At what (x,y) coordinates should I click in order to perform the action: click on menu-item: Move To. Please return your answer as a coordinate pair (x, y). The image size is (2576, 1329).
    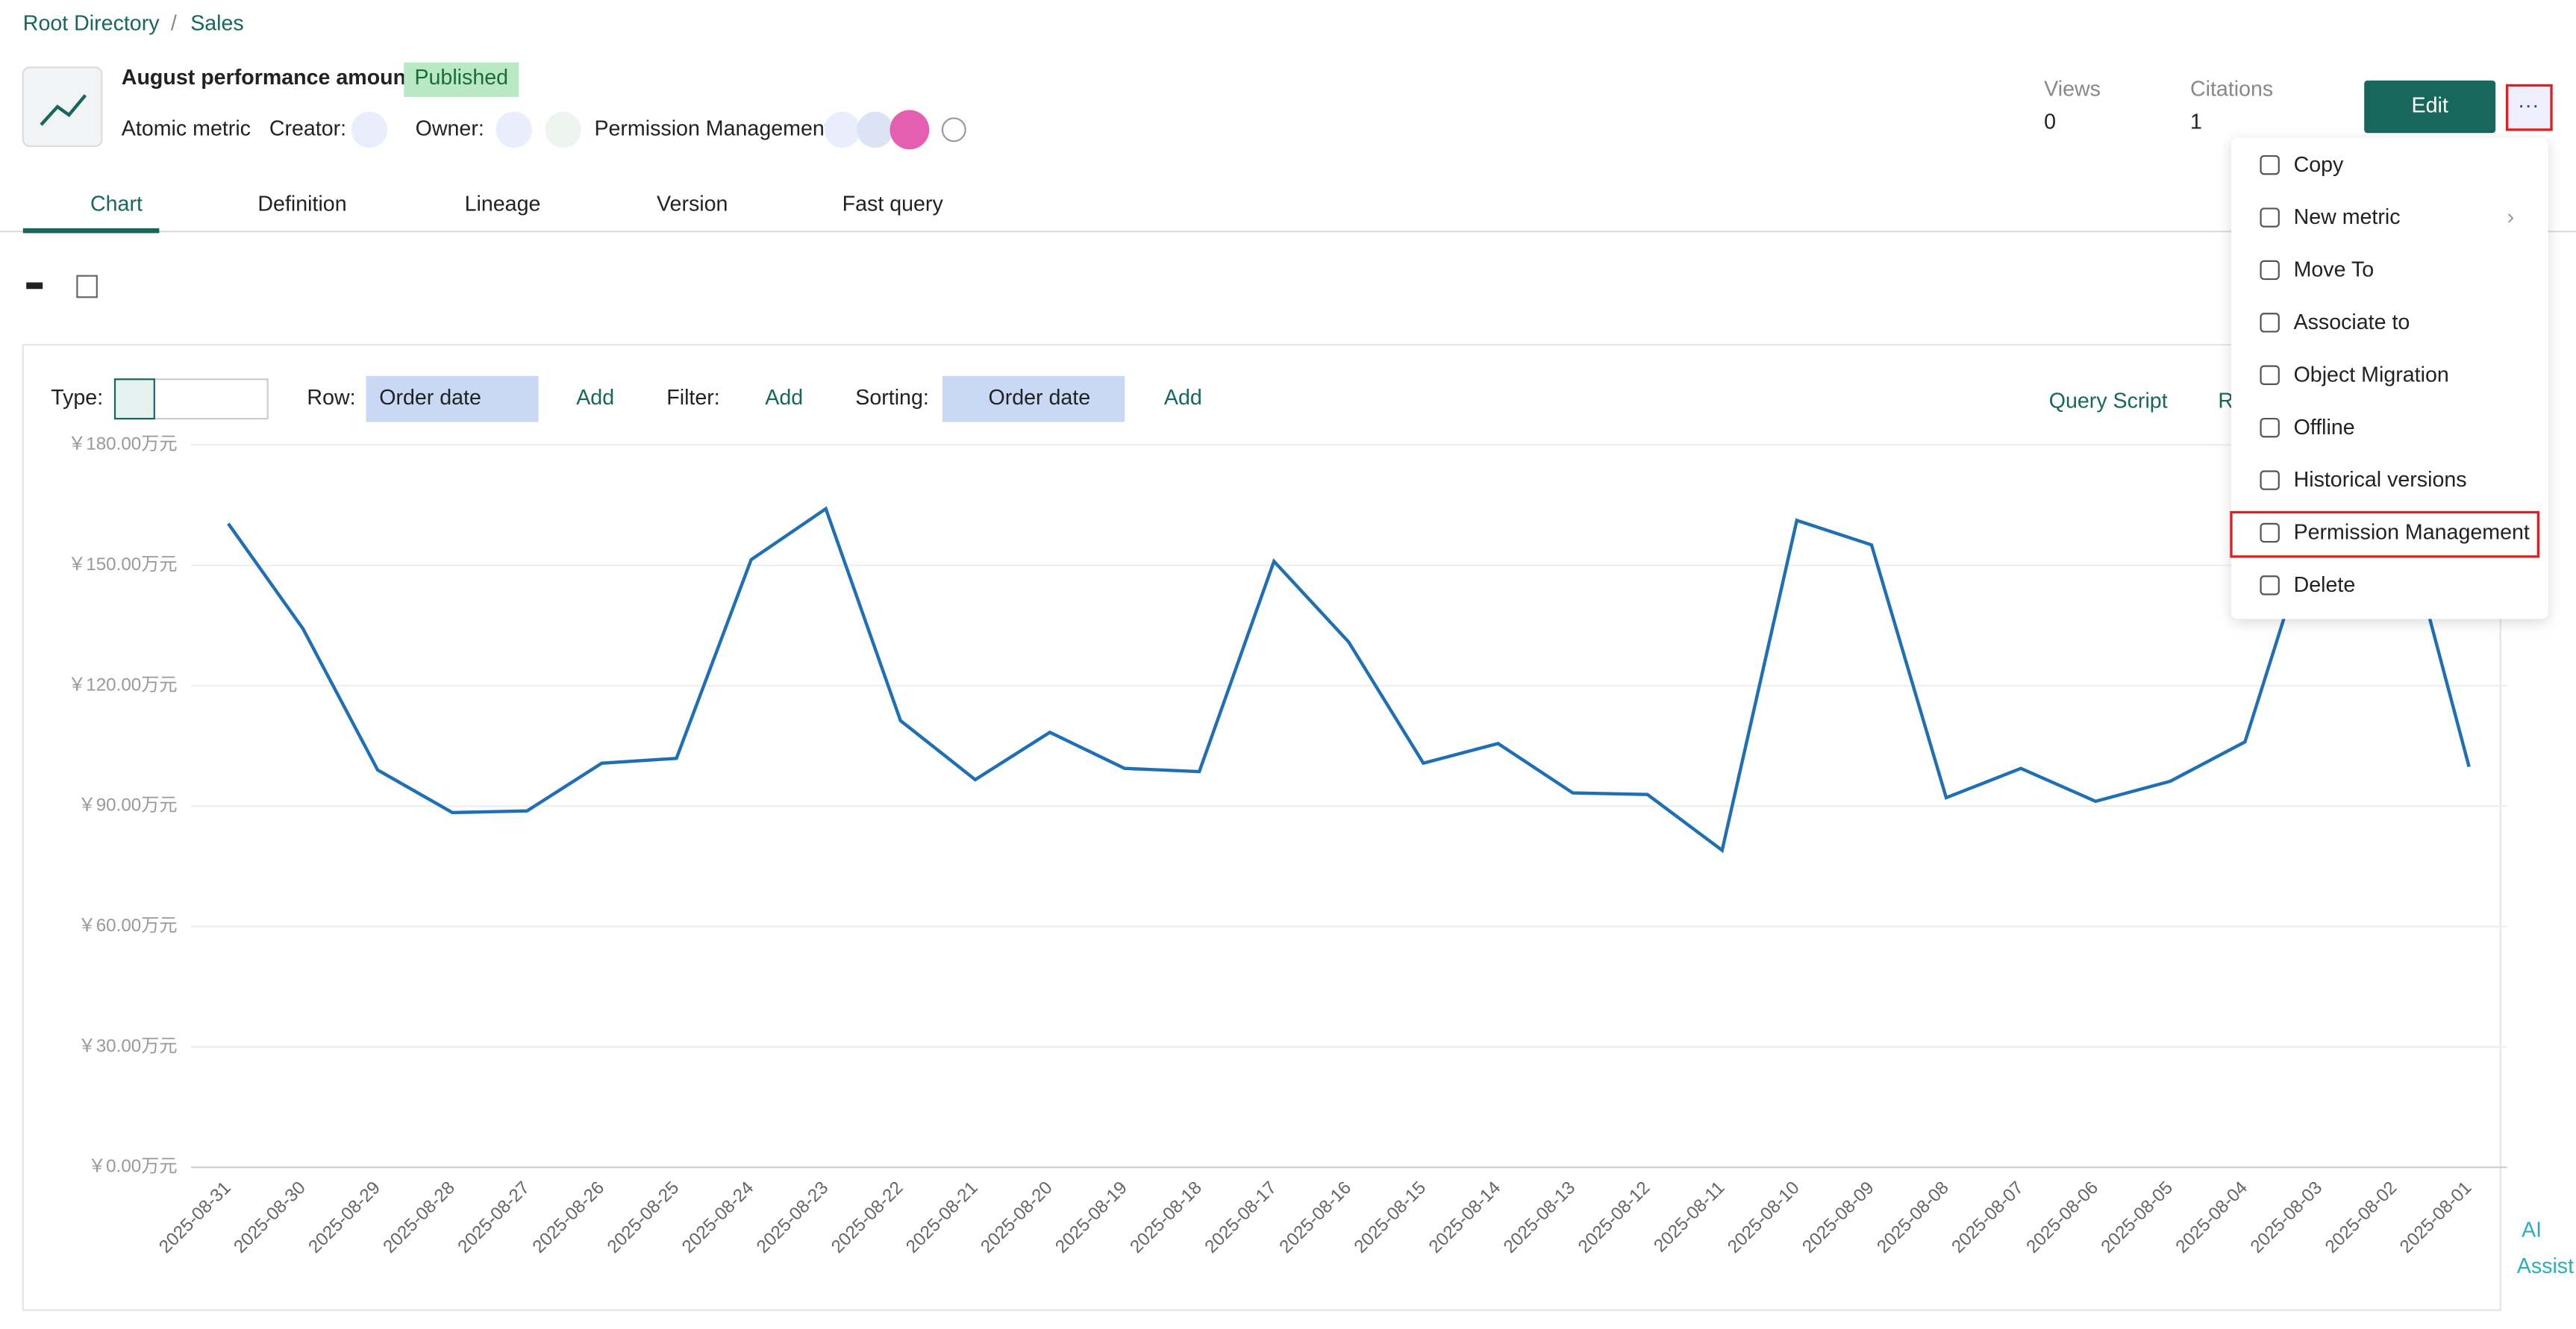
    Looking at the image, I should click on (2334, 270).